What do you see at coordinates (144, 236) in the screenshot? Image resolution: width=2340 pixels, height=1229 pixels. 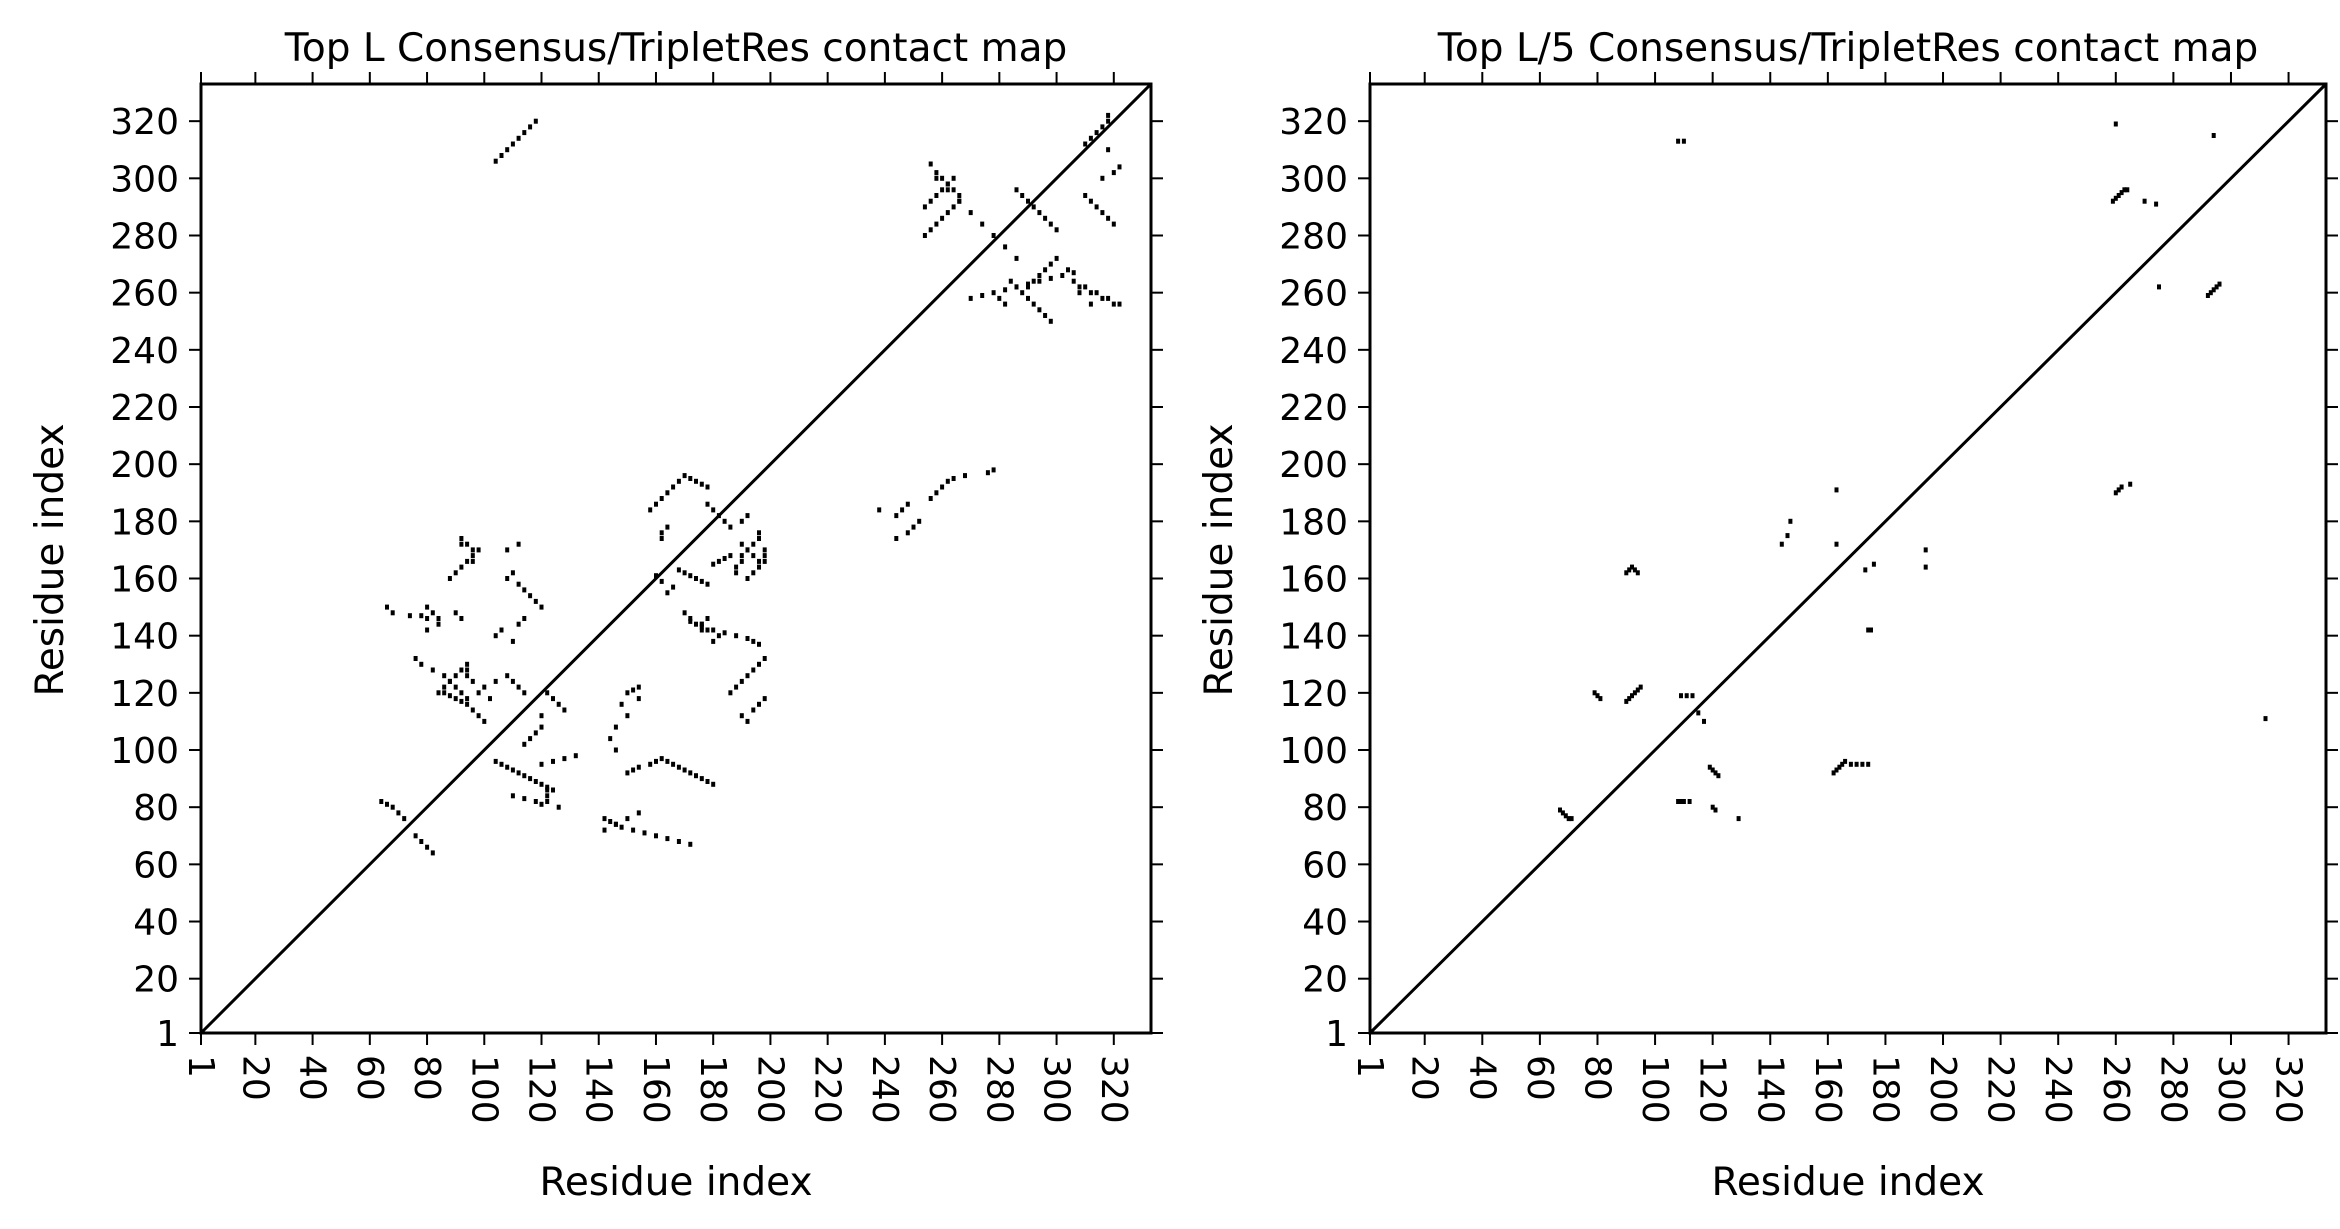 I see `left-y-tick-label: 280` at bounding box center [144, 236].